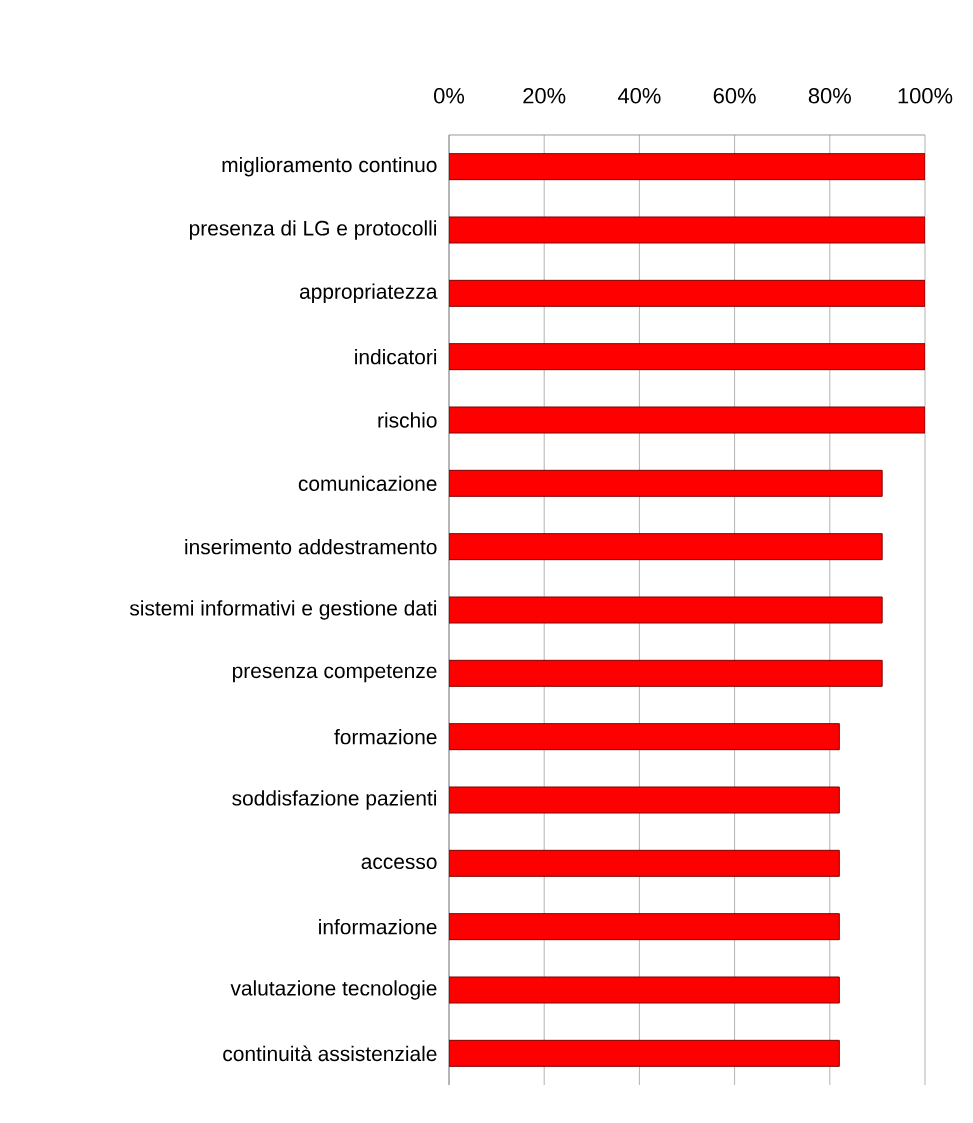 This screenshot has width=973, height=1123. I want to click on y-tick-label: informazione, so click(378, 926).